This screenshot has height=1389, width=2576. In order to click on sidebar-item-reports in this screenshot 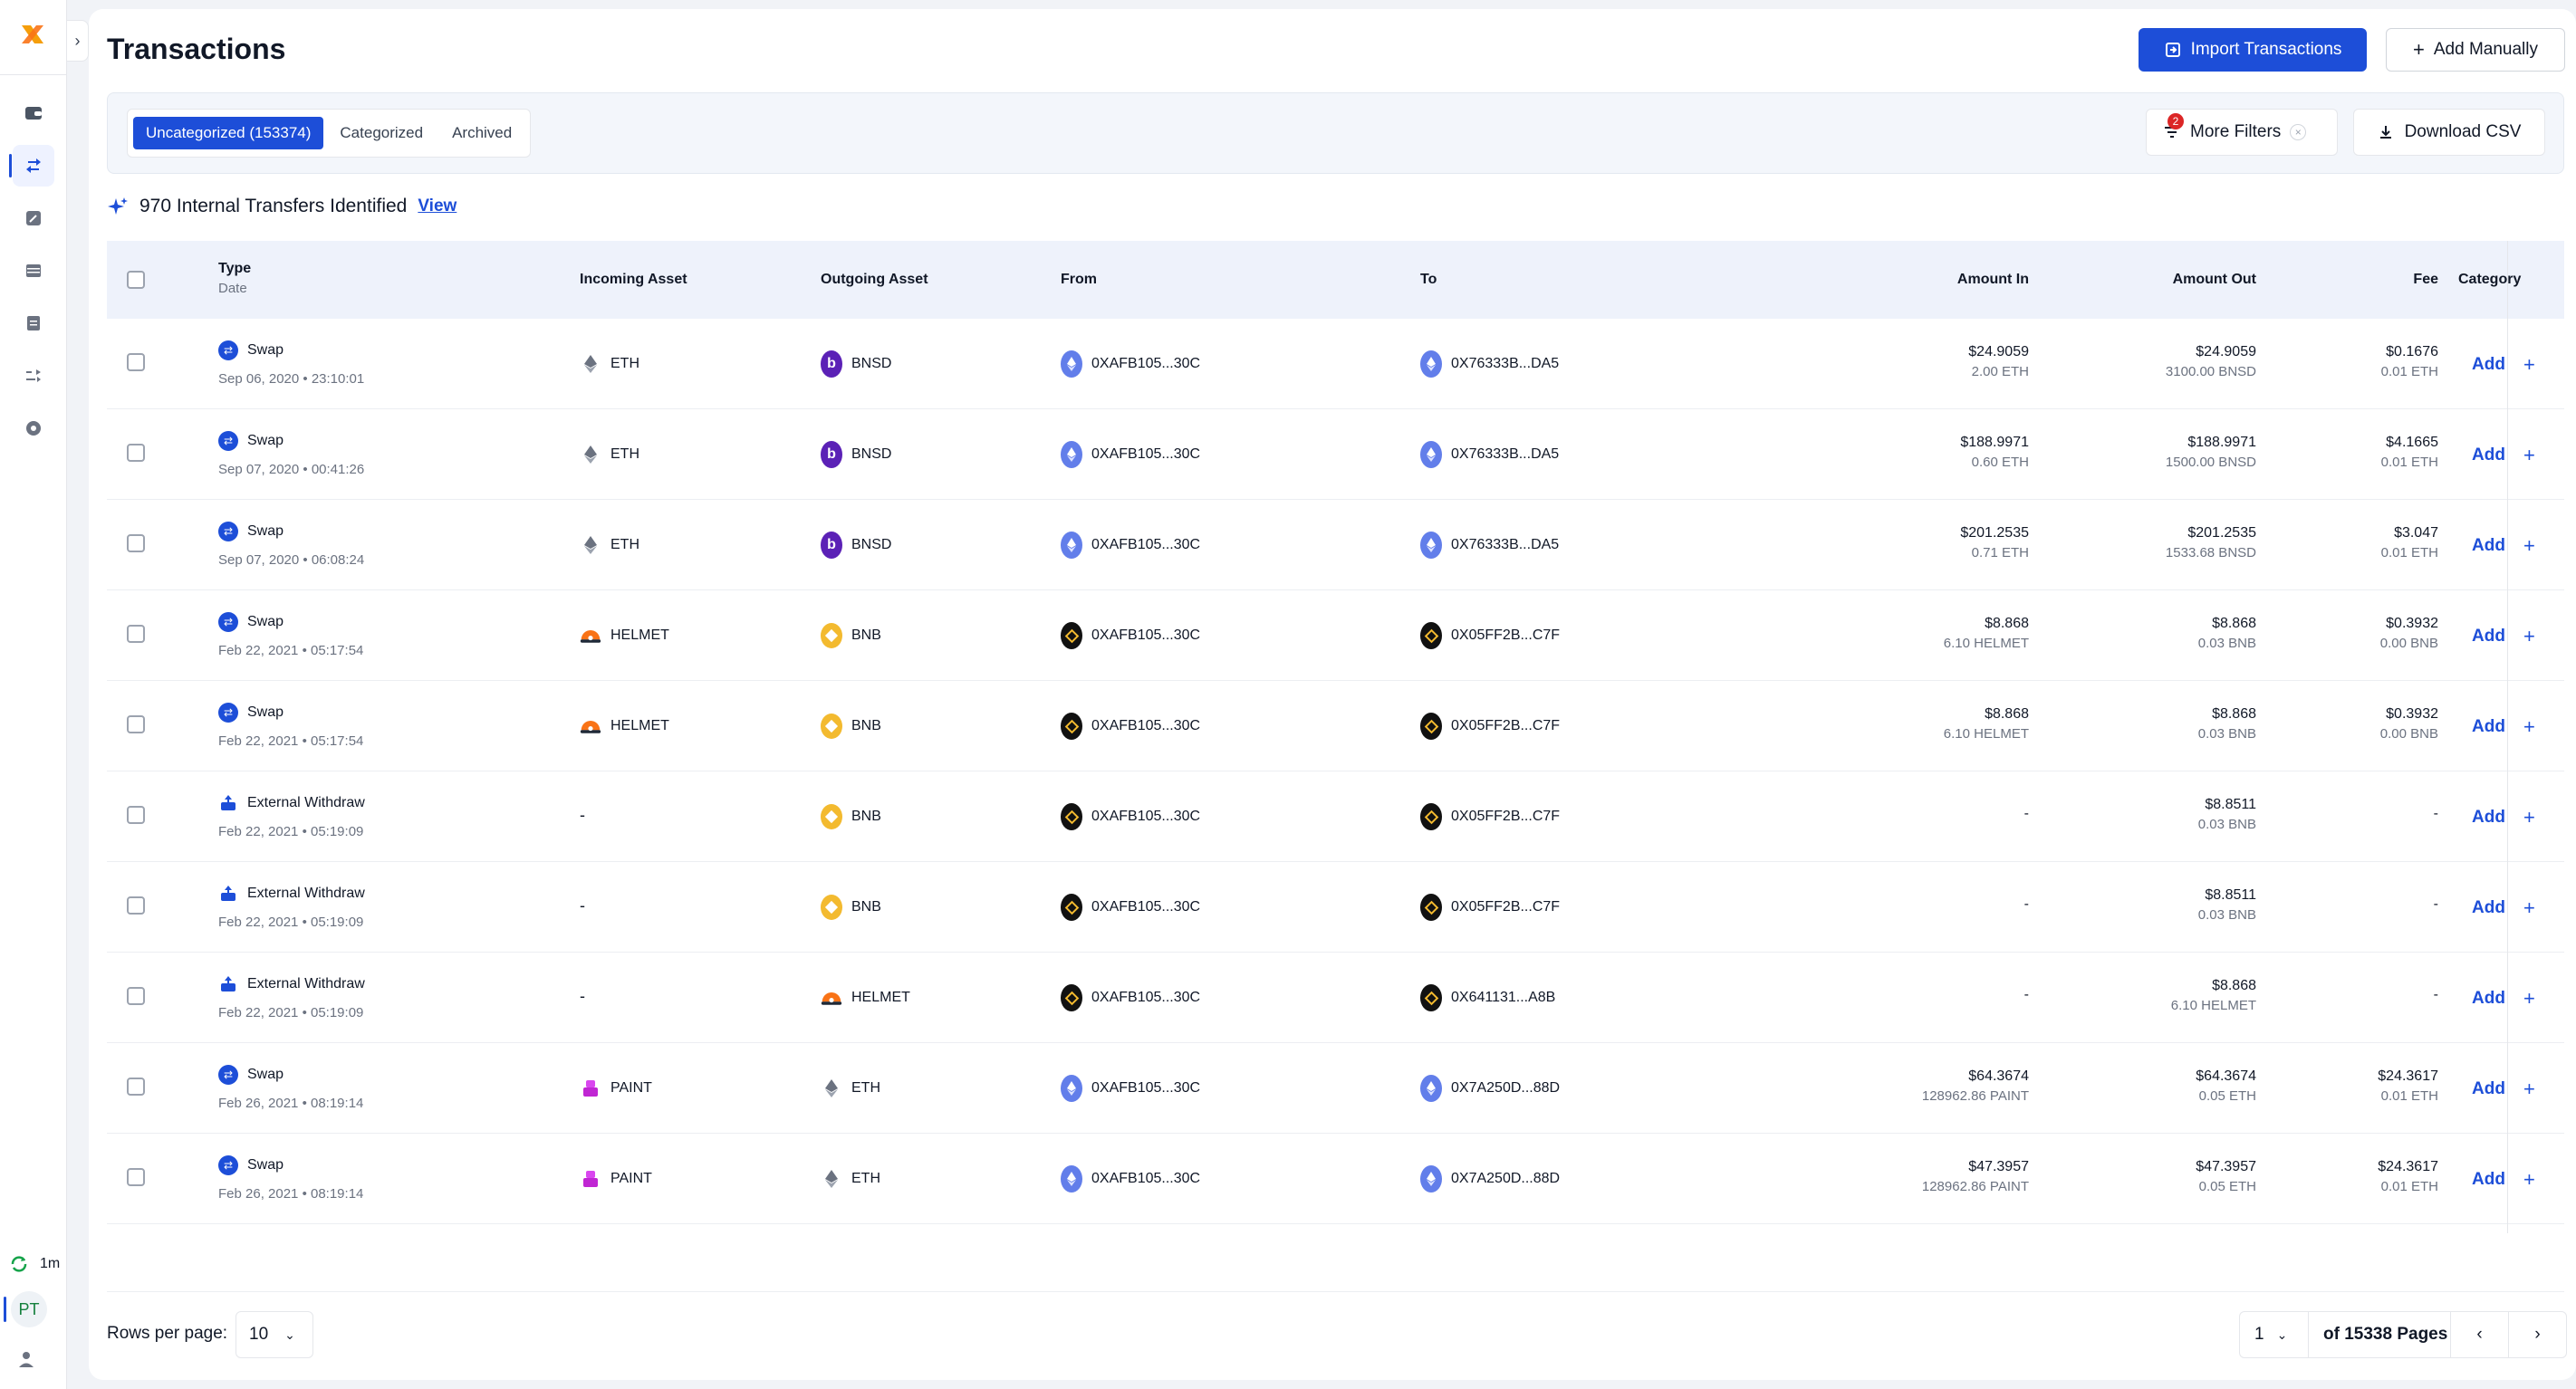, I will do `click(33, 323)`.